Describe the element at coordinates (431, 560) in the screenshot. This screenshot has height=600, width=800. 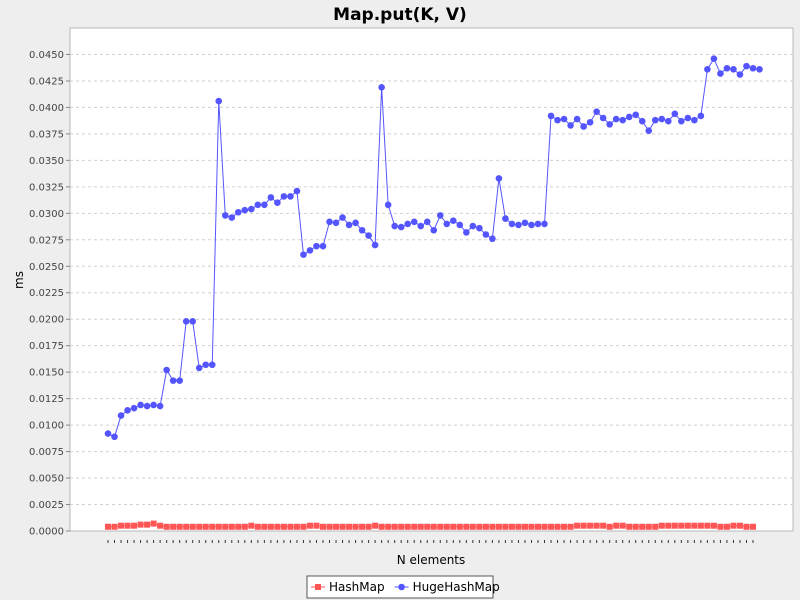
I see `x-axis-label: N elements` at that location.